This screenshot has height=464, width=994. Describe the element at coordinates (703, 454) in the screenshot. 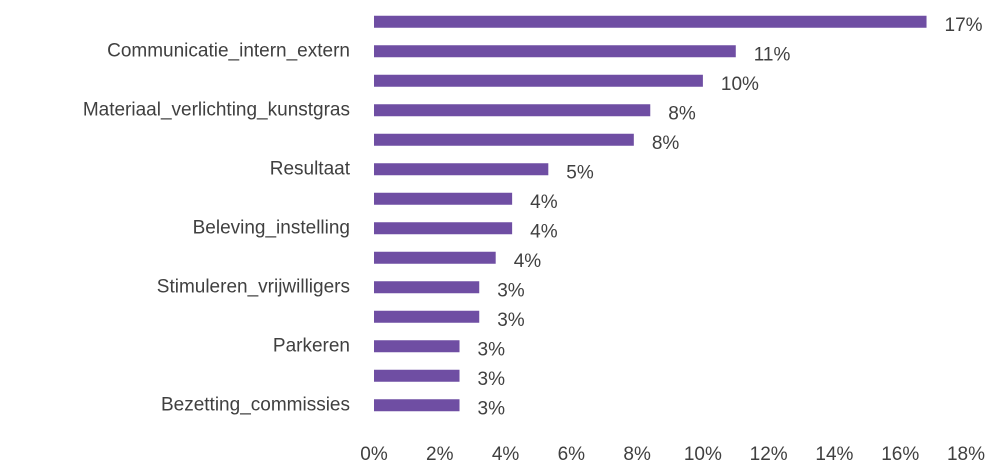

I see `x-tick-label: 10%` at that location.